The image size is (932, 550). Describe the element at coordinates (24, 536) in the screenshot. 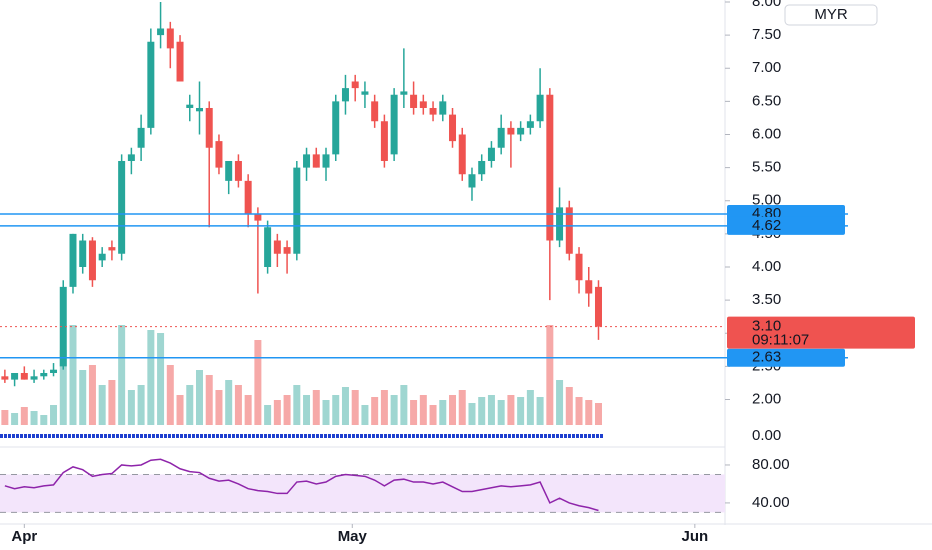

I see `x-tick-label: Apr` at that location.